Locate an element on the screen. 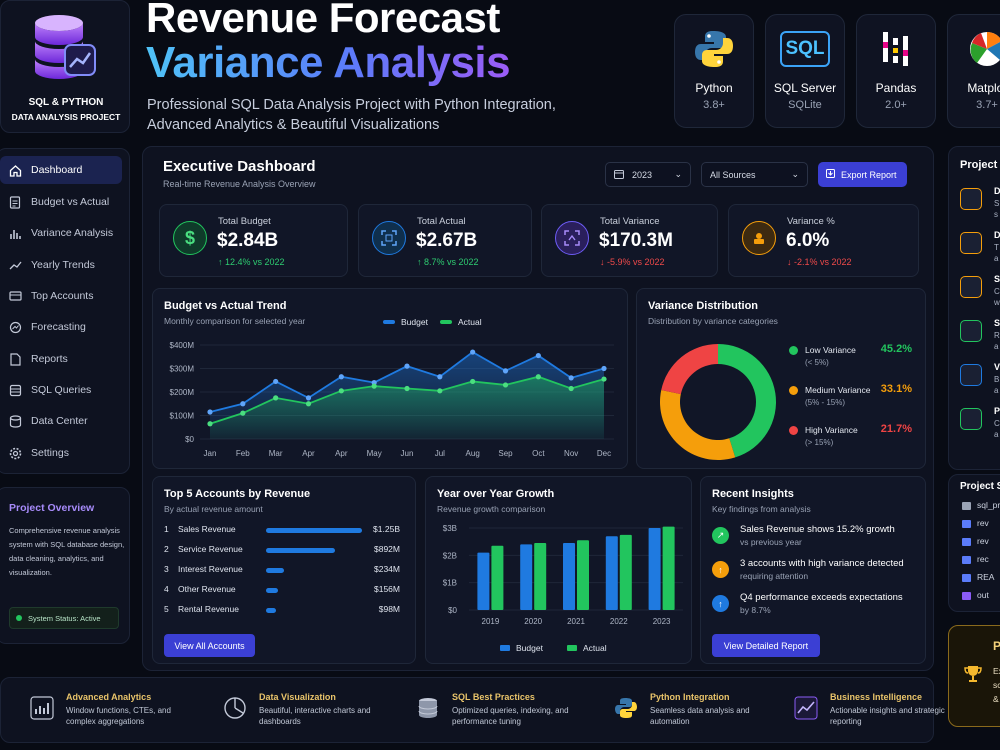 The height and width of the screenshot is (750, 1000). tree-item: REA is located at coordinates (978, 577).